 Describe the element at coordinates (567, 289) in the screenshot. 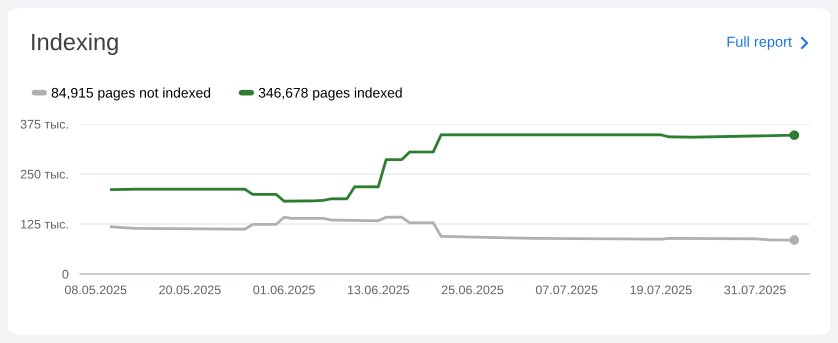

I see `x-tick-label: 07.07.2025` at that location.